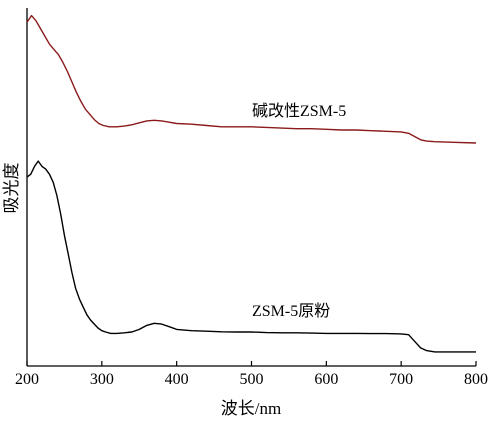  I want to click on x-tick-label: 300, so click(102, 379).